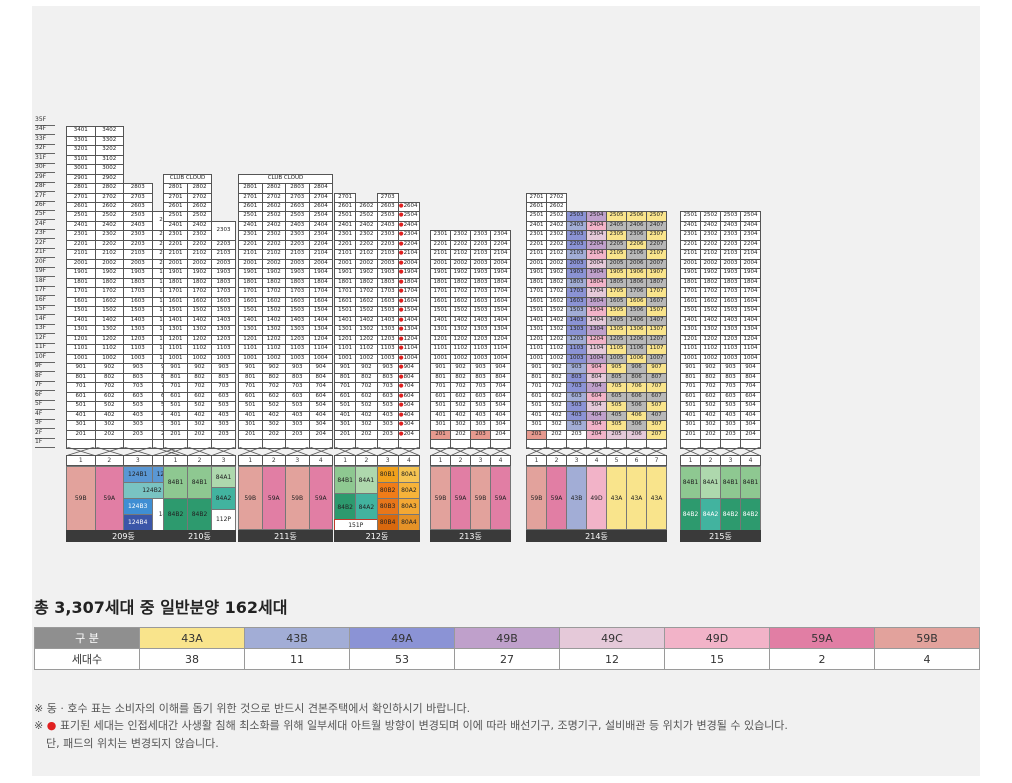 The width and height of the screenshot is (1012, 783). What do you see at coordinates (730, 482) in the screenshot?
I see `type-box: 84B1` at bounding box center [730, 482].